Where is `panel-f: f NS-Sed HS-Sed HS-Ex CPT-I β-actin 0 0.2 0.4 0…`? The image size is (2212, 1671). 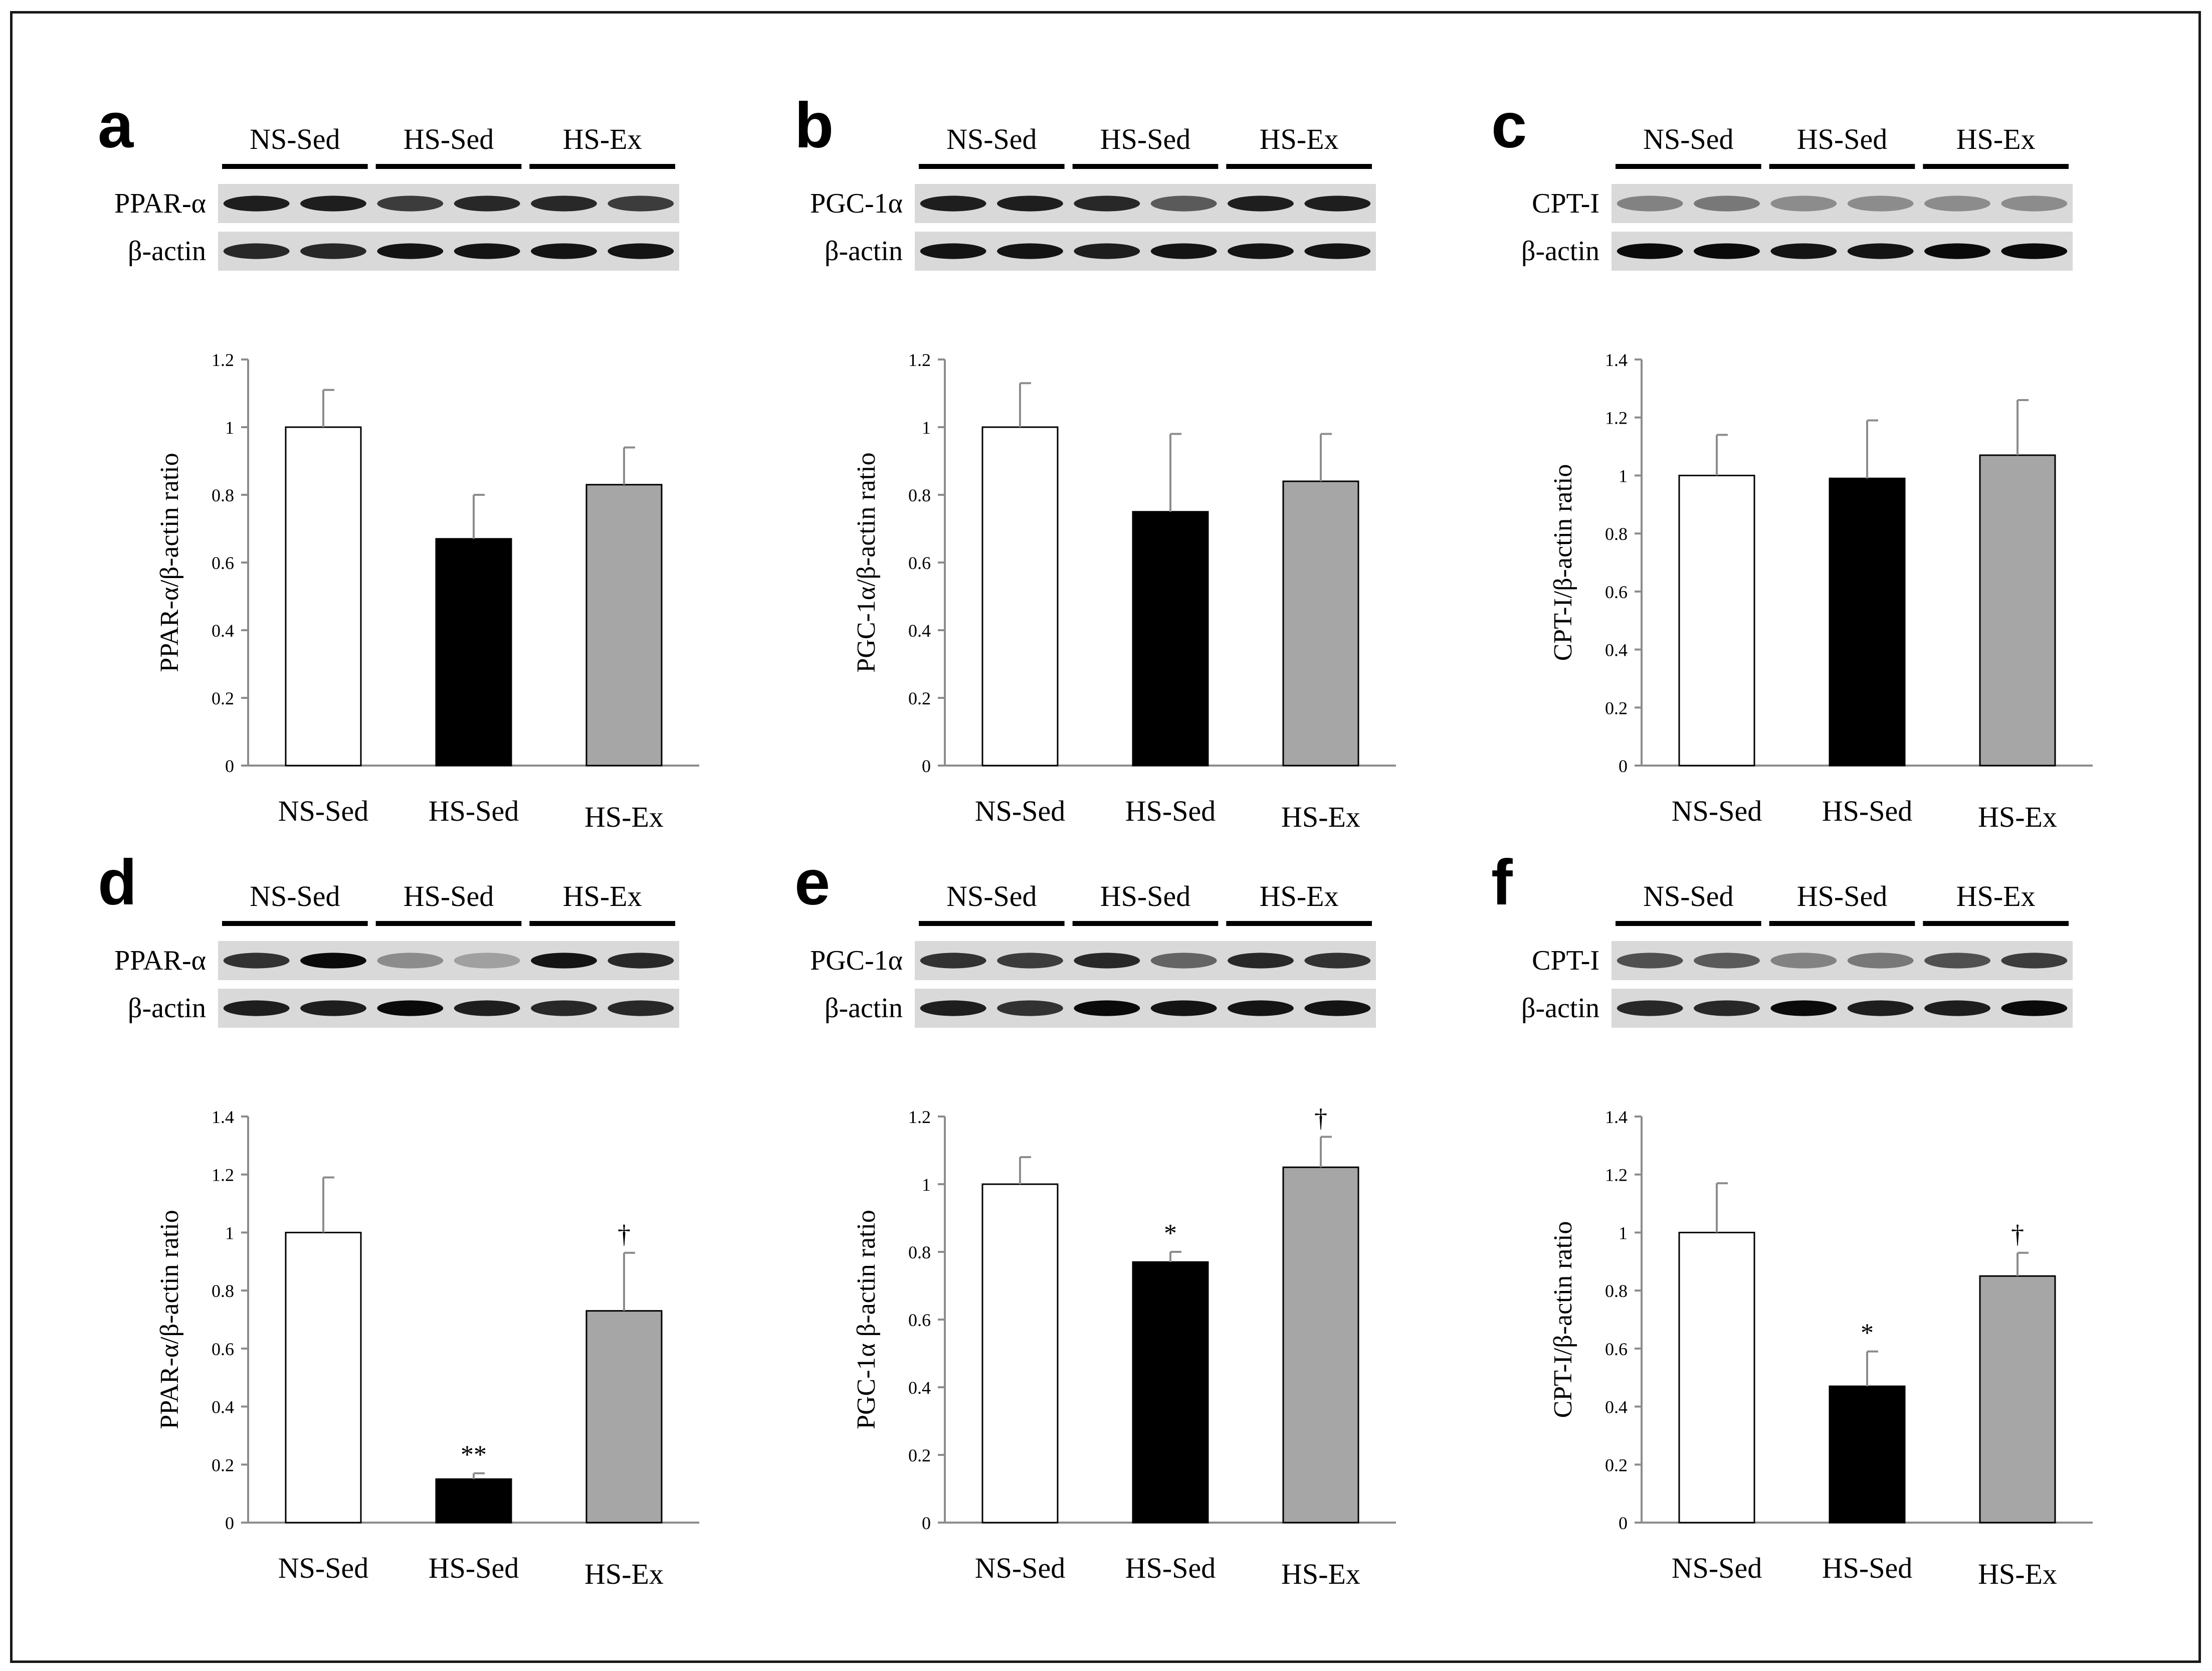 panel-f: f NS-Sed HS-Sed HS-Ex CPT-I β-actin 0 0.2 0.4 0… is located at coordinates (1832, 1247).